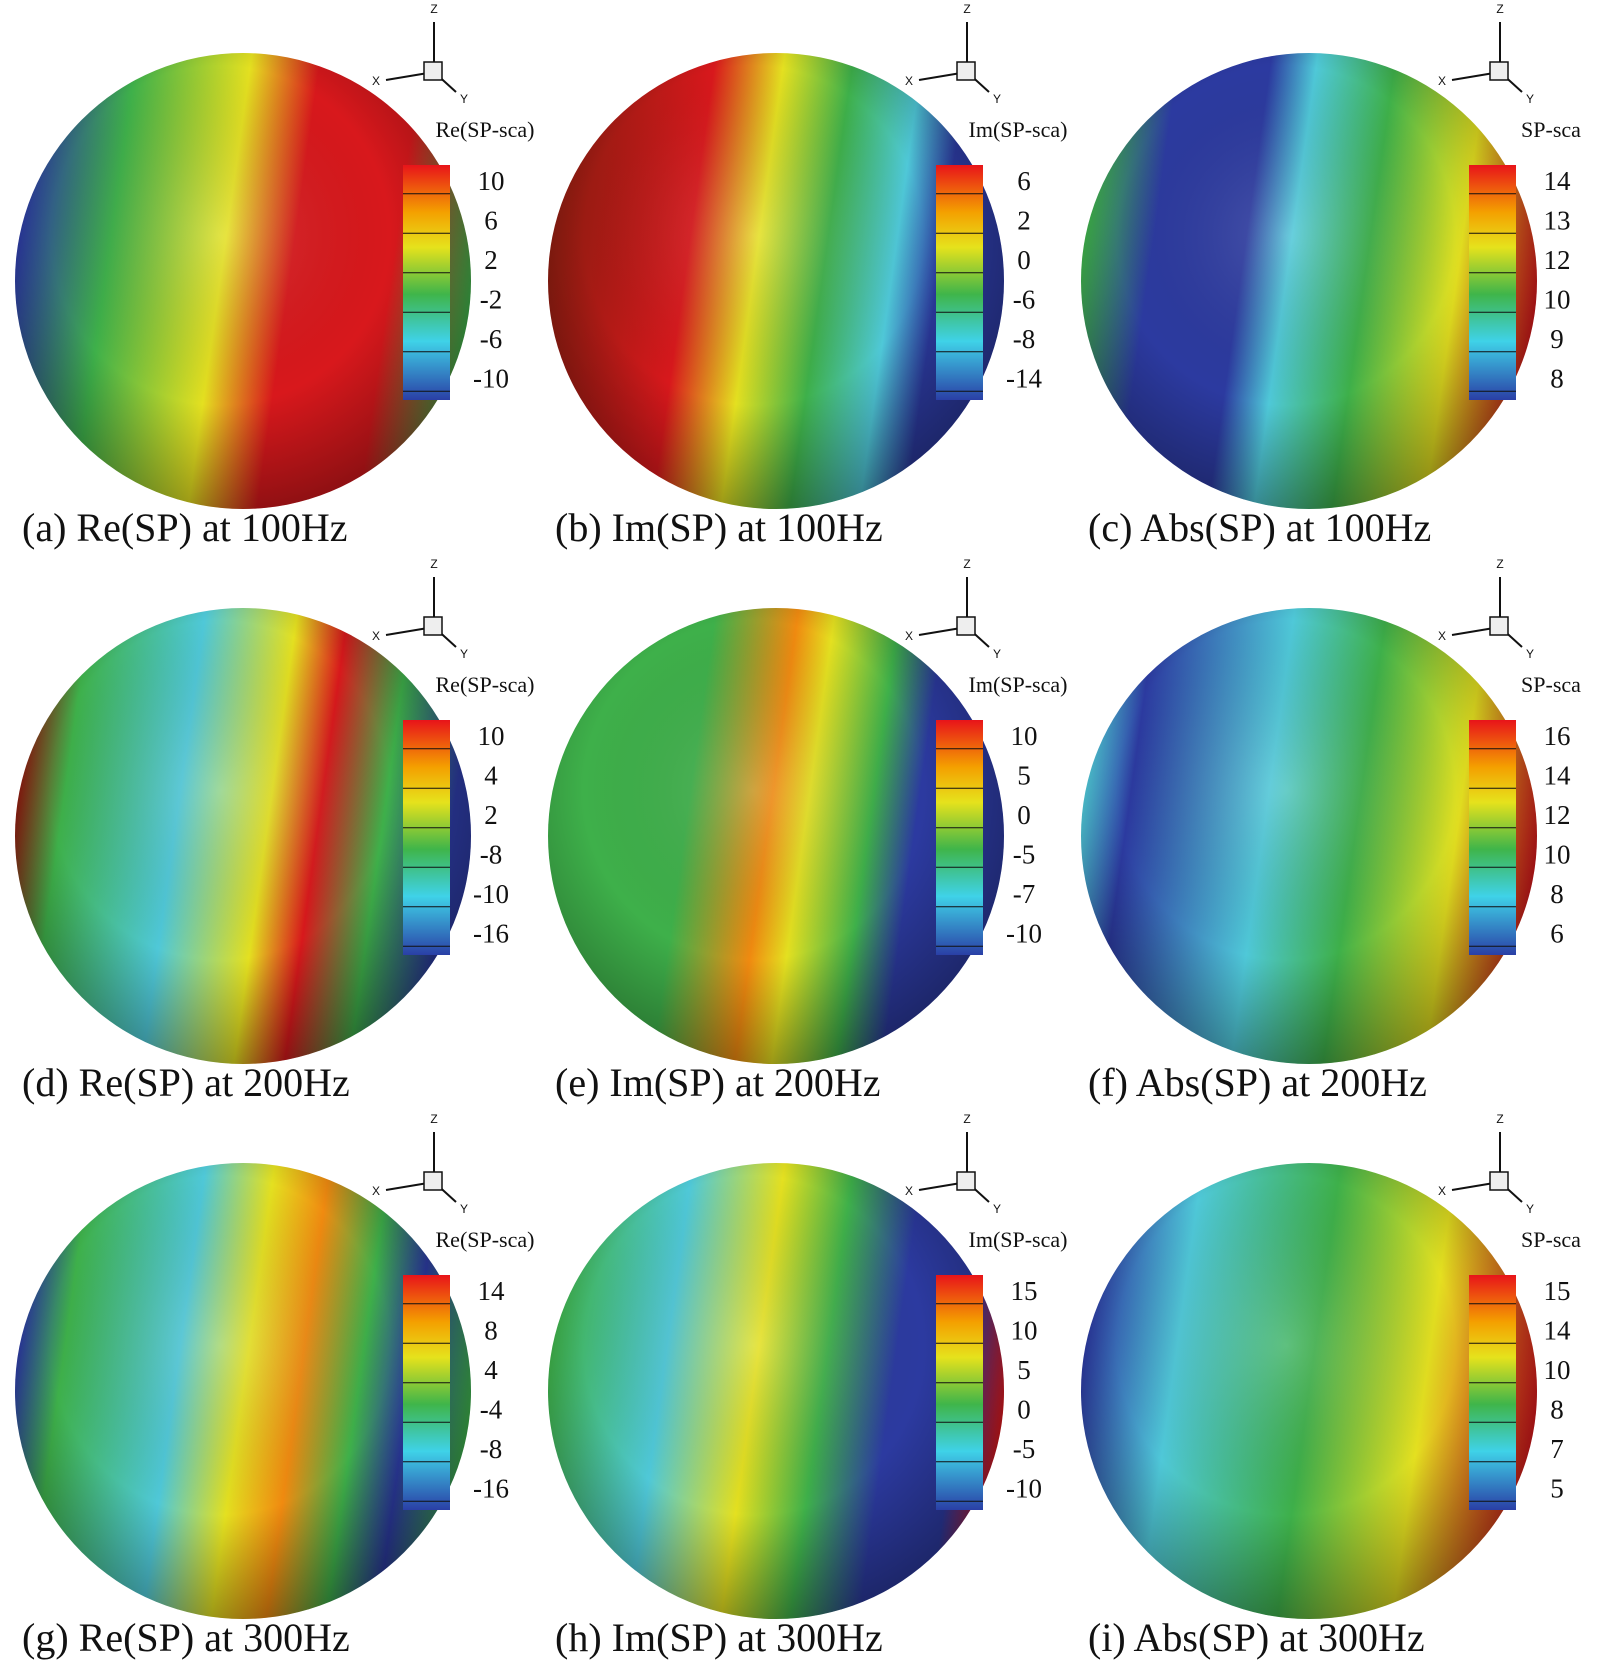 The image size is (1600, 1667). What do you see at coordinates (1557, 736) in the screenshot?
I see `colorbar-label: 16` at bounding box center [1557, 736].